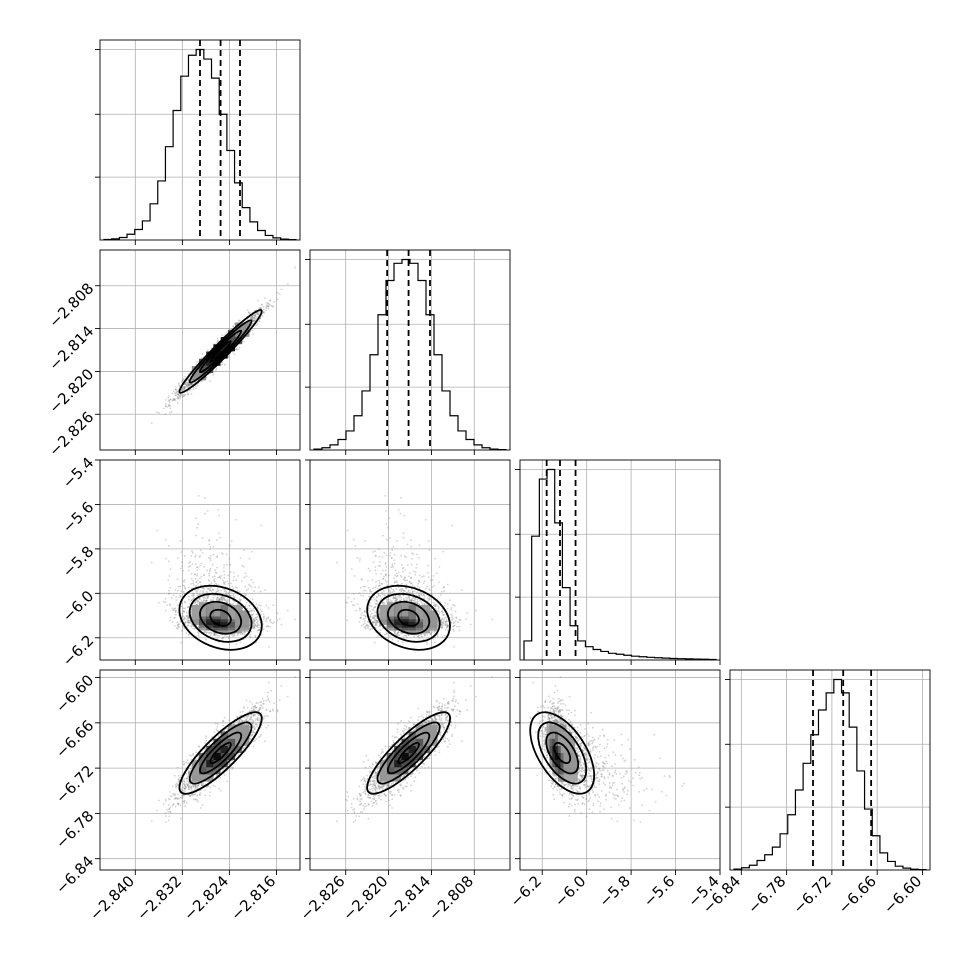  Describe the element at coordinates (71, 305) in the screenshot. I see `y-tick-label: −2.808` at that location.